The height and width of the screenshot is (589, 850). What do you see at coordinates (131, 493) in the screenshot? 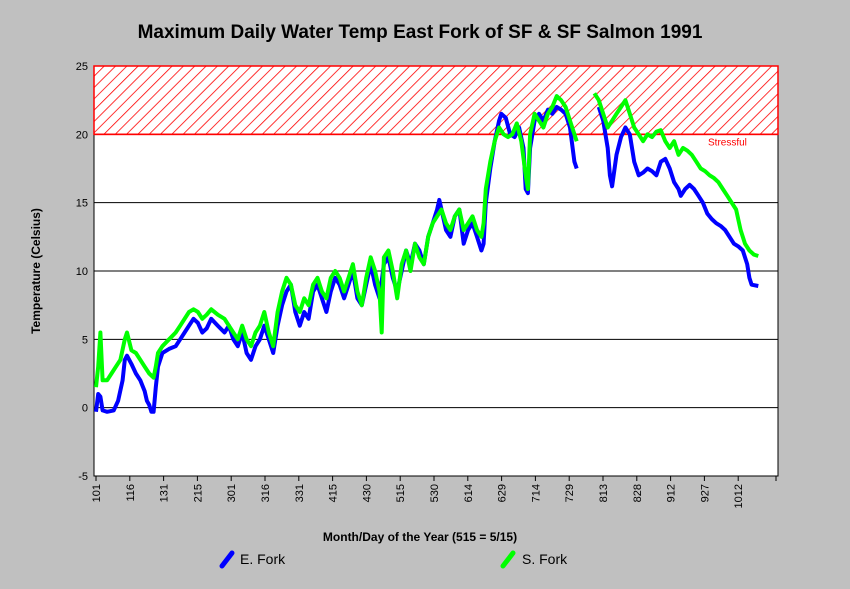
I see `x-tick-label: 116` at bounding box center [131, 493].